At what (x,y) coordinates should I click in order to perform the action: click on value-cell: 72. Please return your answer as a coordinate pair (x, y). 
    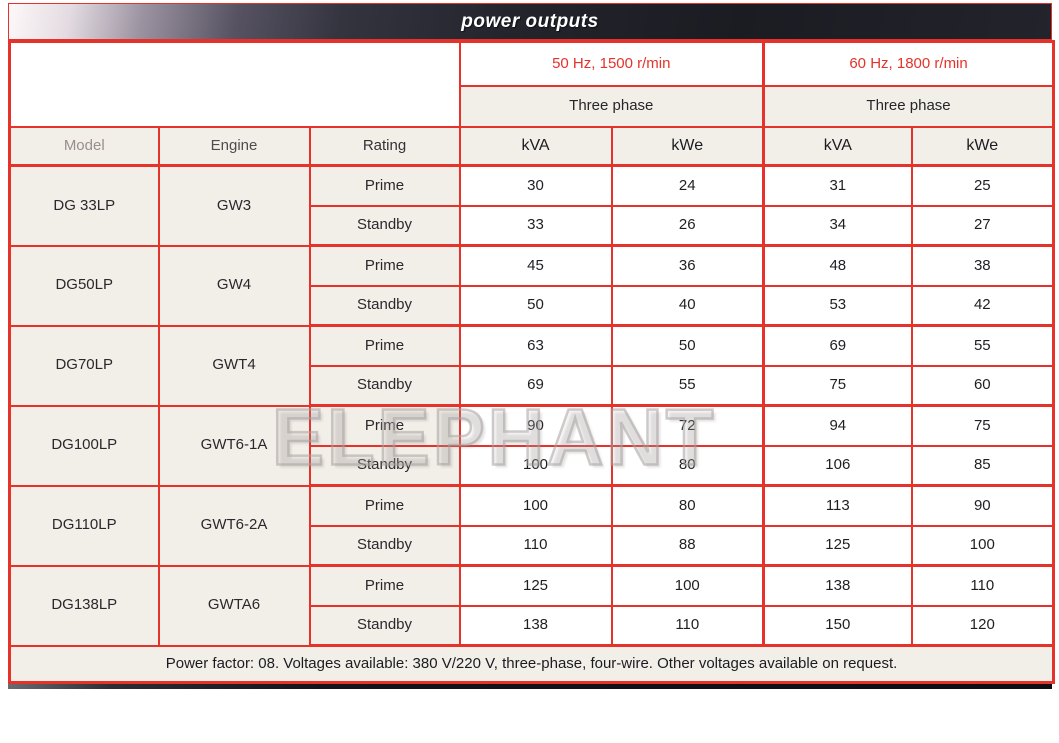
    Looking at the image, I should click on (687, 425).